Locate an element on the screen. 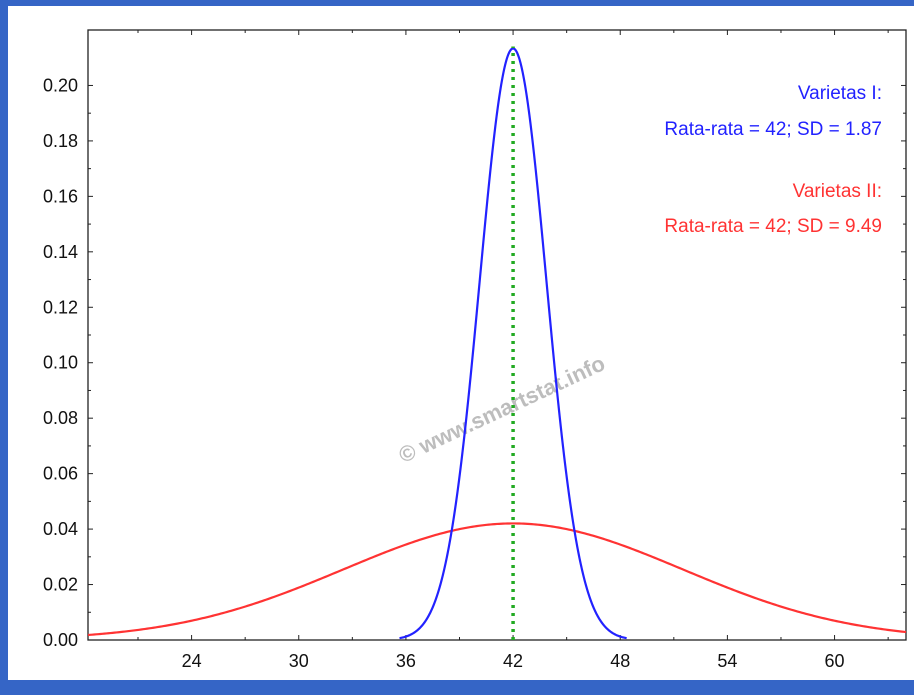 Image resolution: width=914 pixels, height=700 pixels. annotation-varietas-1-stats: Rata-rata = 42; SD = 1.87 is located at coordinates (773, 129).